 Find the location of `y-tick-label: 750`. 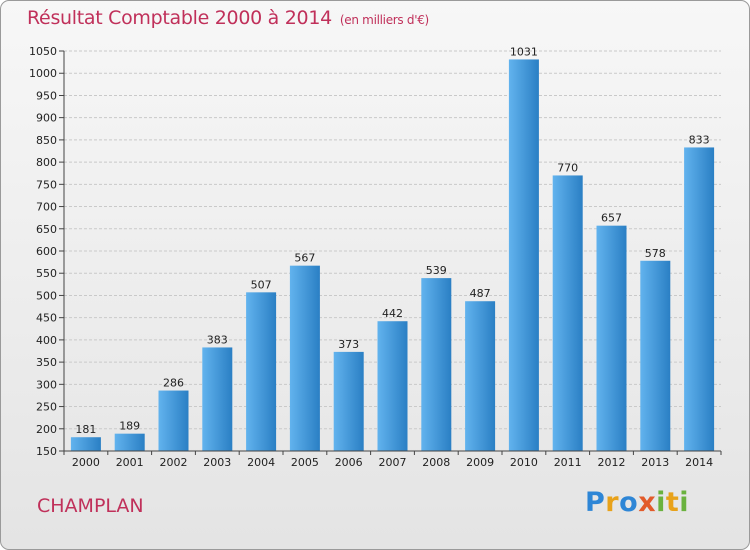

y-tick-label: 750 is located at coordinates (46, 184).